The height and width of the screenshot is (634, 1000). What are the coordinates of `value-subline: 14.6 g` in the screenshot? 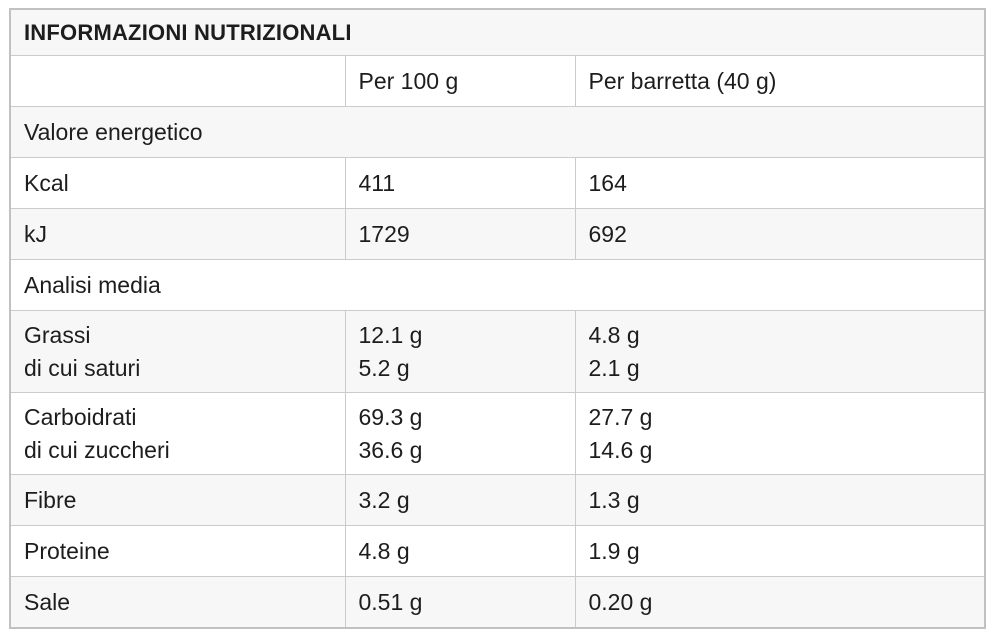 It's located at (620, 449).